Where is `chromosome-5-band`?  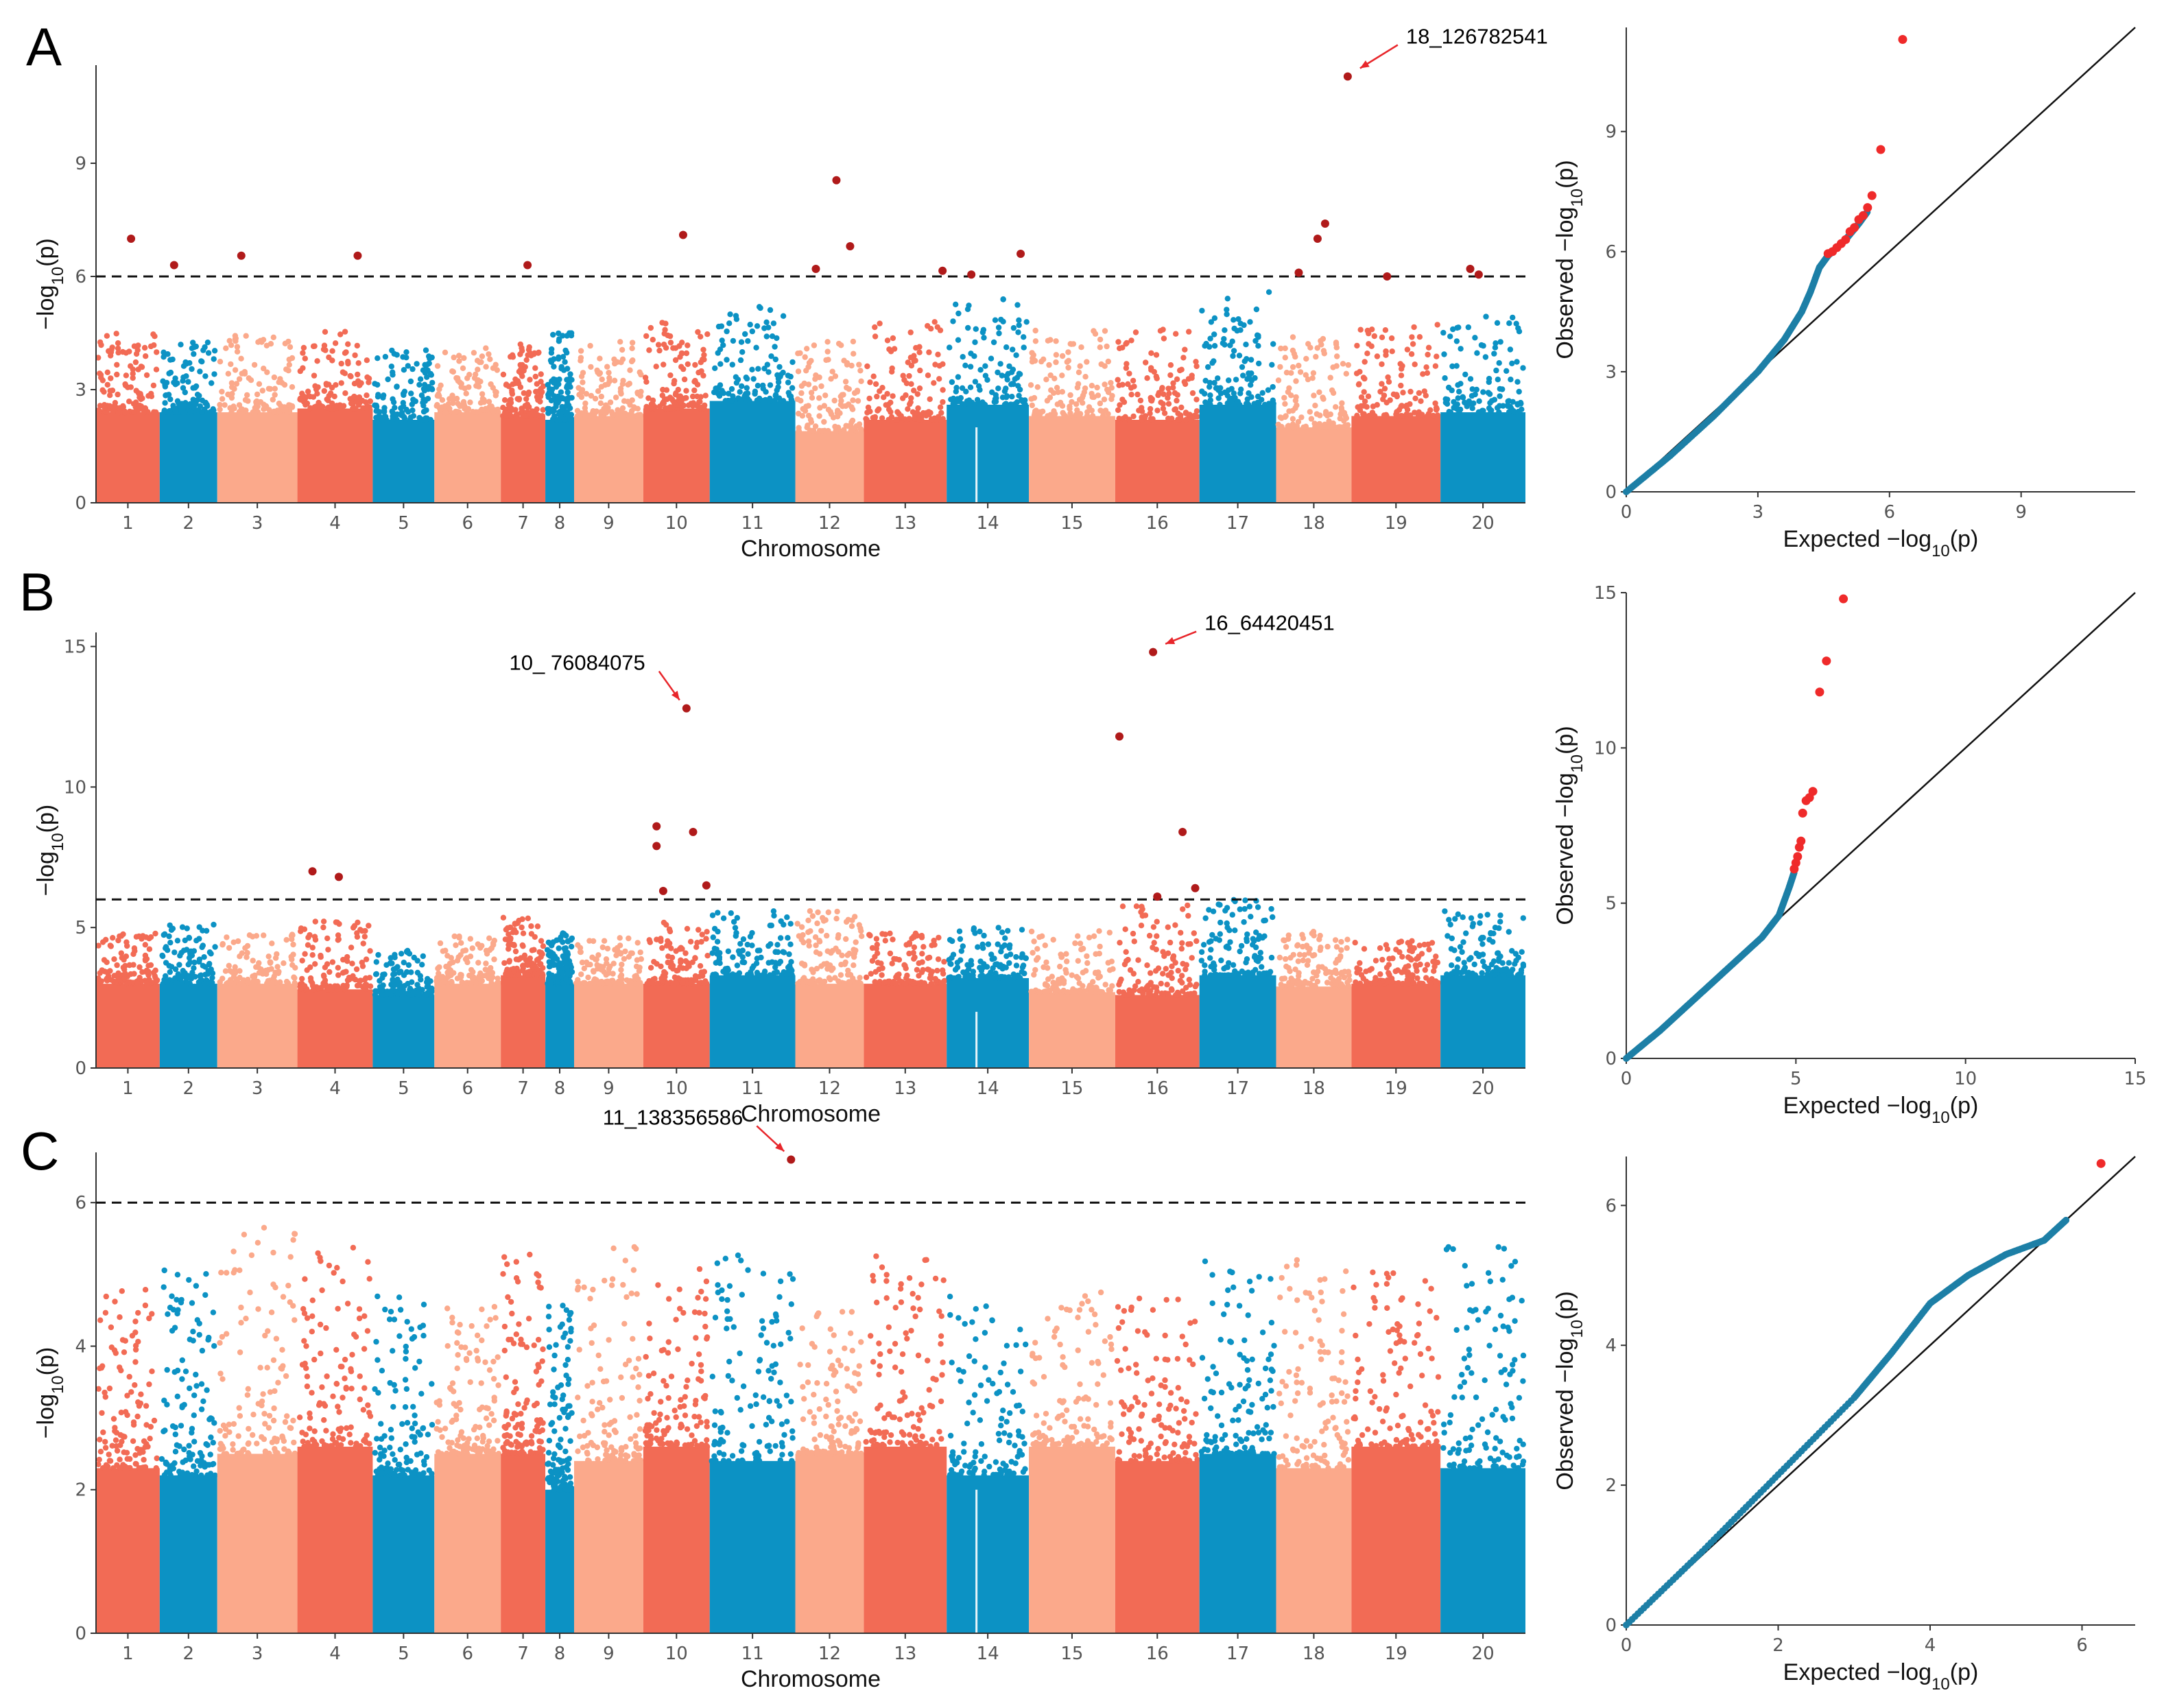
chromosome-5-band is located at coordinates (403, 1031).